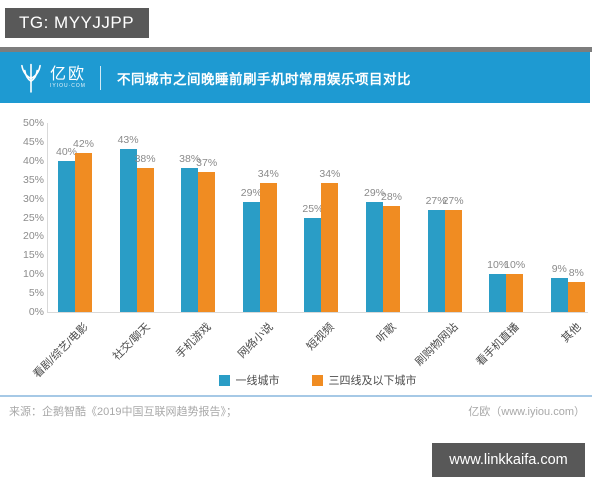 The height and width of the screenshot is (480, 600). I want to click on bar-value-label: 37%, so click(207, 163).